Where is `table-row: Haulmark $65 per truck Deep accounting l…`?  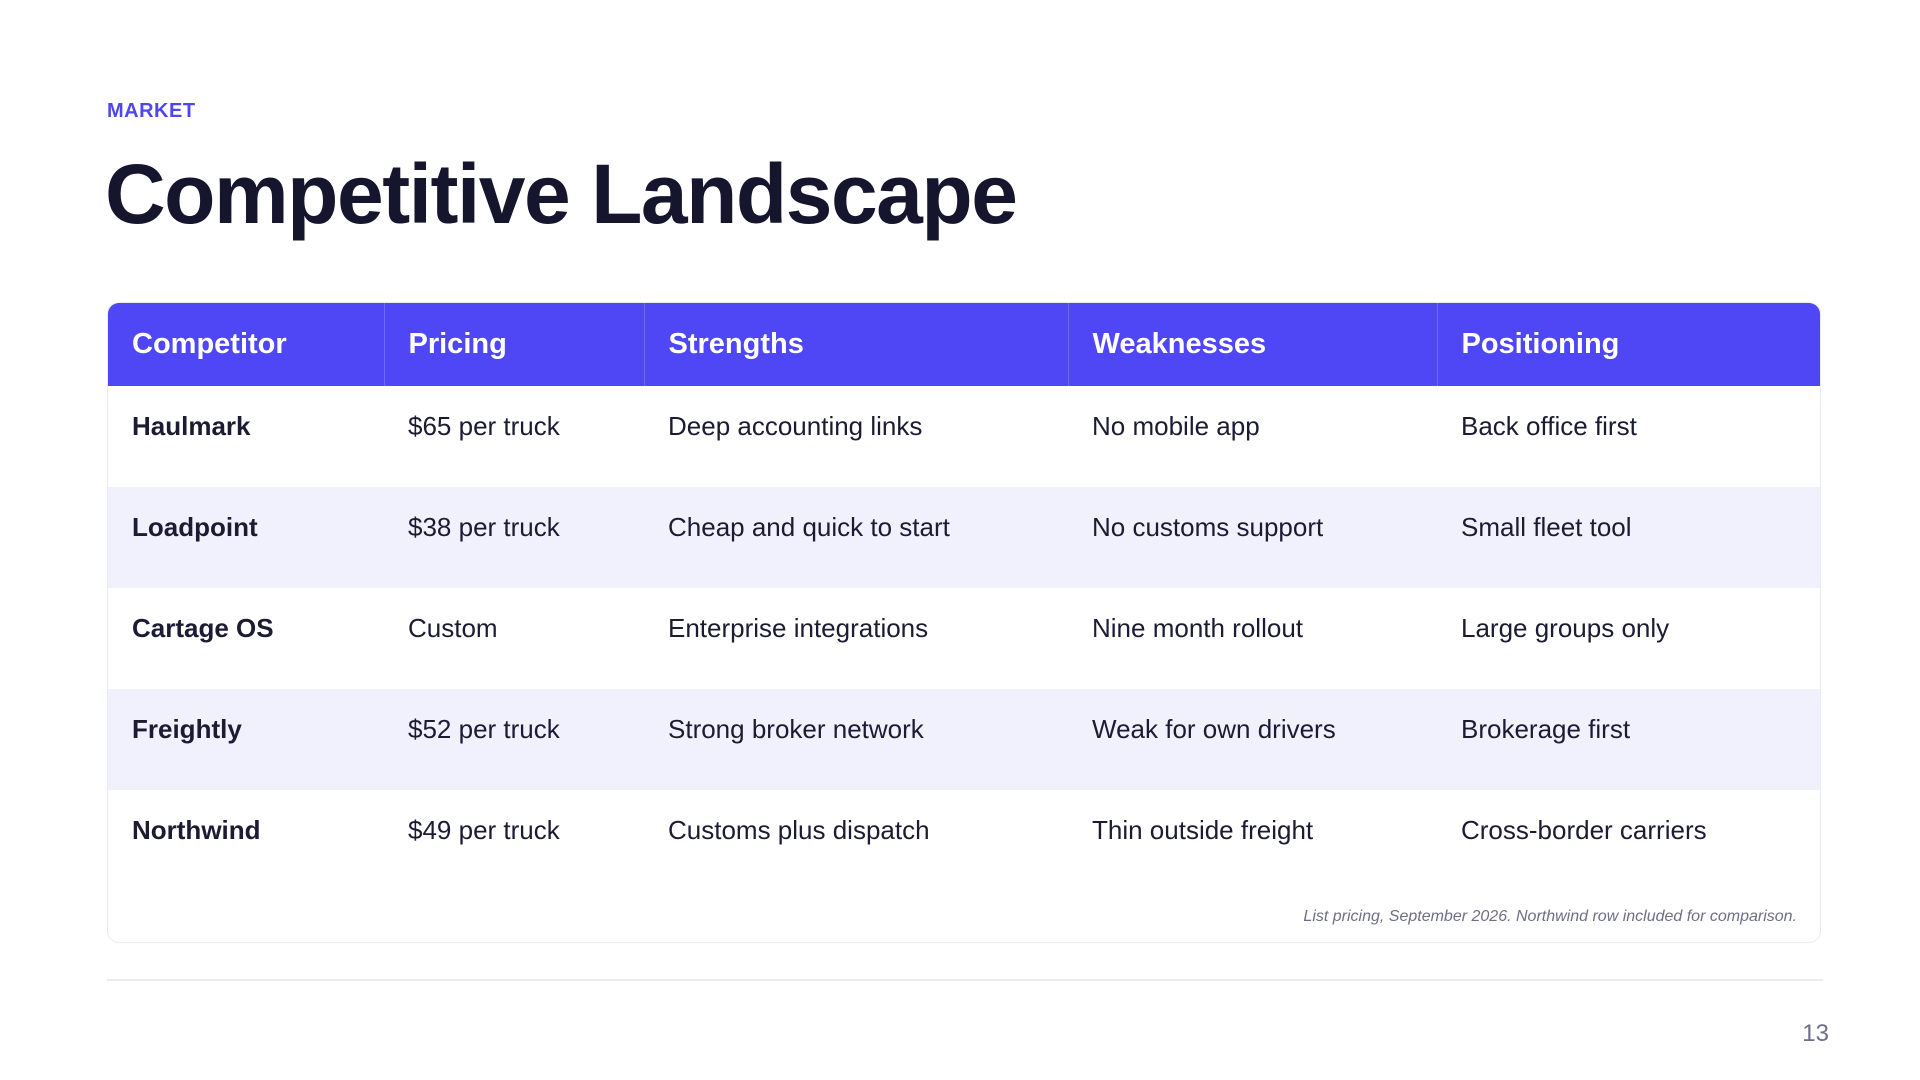 table-row: Haulmark $65 per truck Deep accounting l… is located at coordinates (964, 436).